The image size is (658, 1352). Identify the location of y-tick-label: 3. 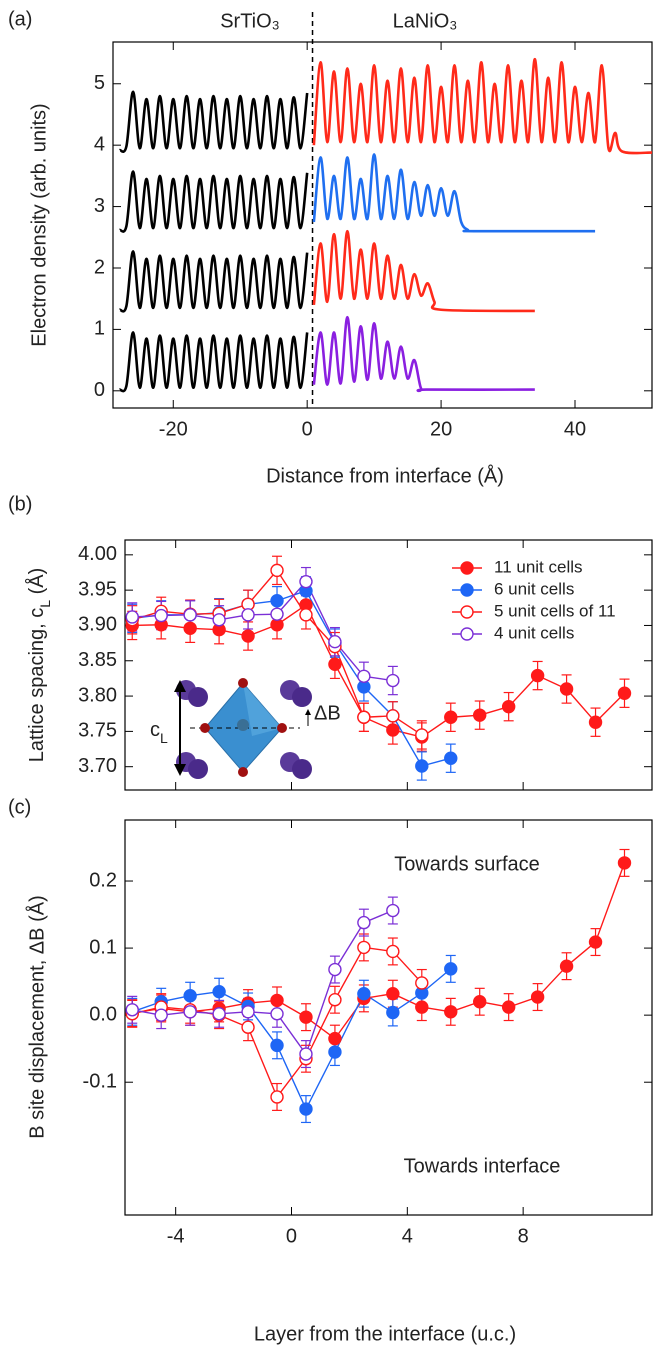
(99, 206).